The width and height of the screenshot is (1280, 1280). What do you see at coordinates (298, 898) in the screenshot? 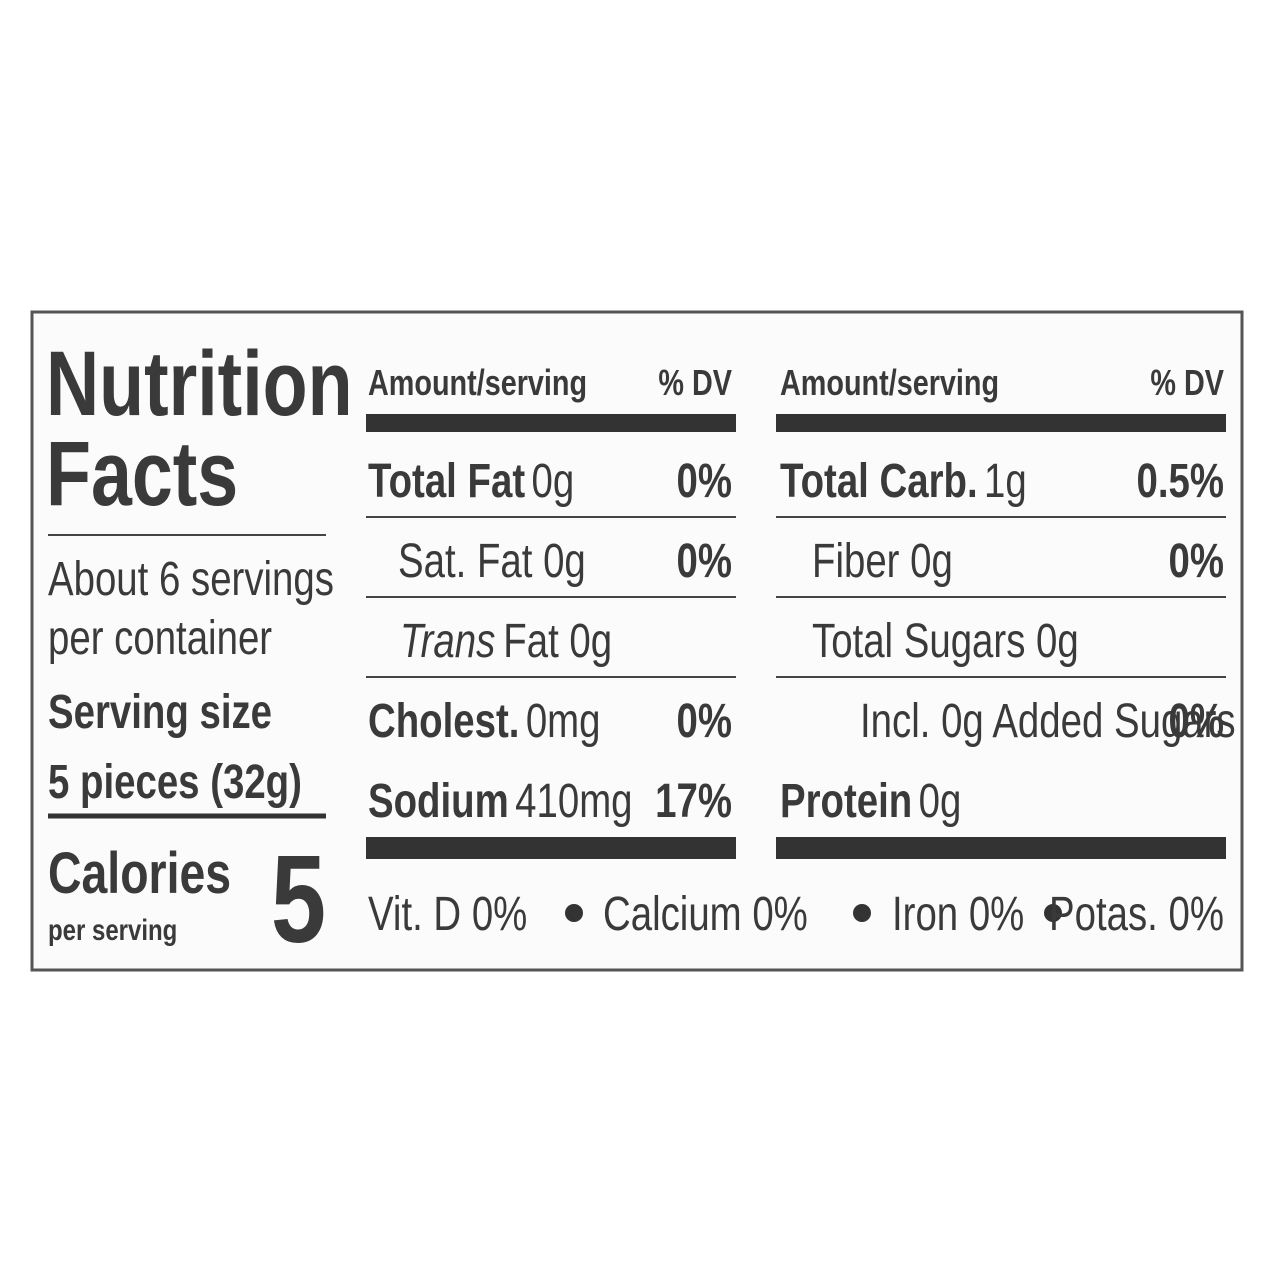
I see `calories-value: 5` at bounding box center [298, 898].